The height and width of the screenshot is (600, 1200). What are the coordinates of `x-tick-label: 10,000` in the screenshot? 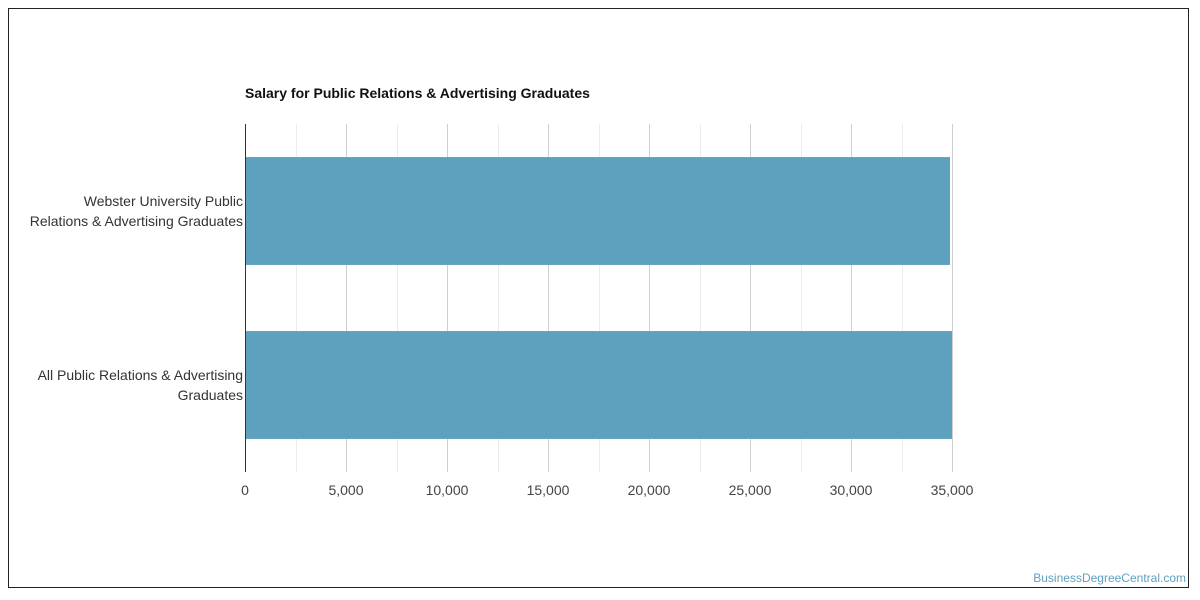 It's located at (447, 490).